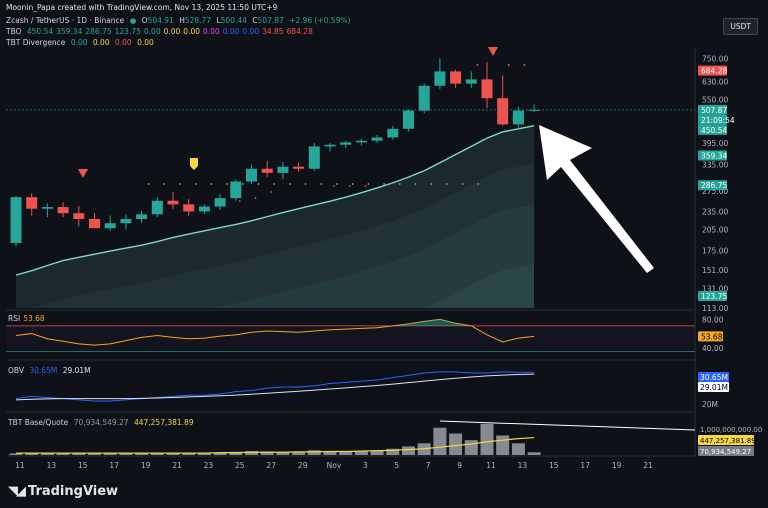 This screenshot has width=768, height=508. Describe the element at coordinates (14, 318) in the screenshot. I see `rsi-label: RSI` at that location.